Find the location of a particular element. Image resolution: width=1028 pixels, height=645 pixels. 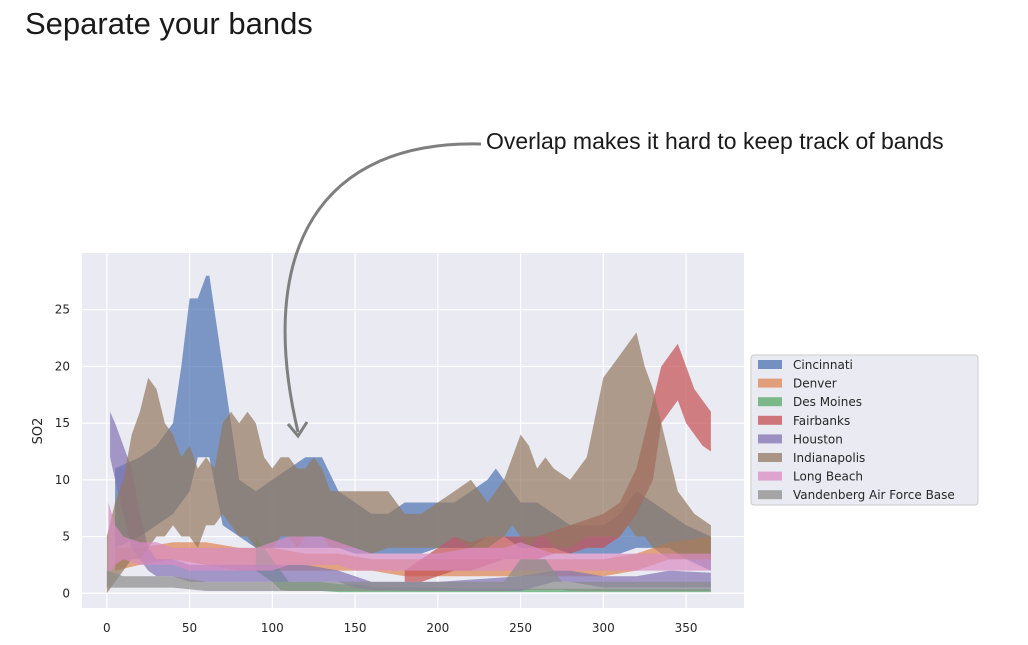

legend-swatch-cincinnati is located at coordinates (770, 364).